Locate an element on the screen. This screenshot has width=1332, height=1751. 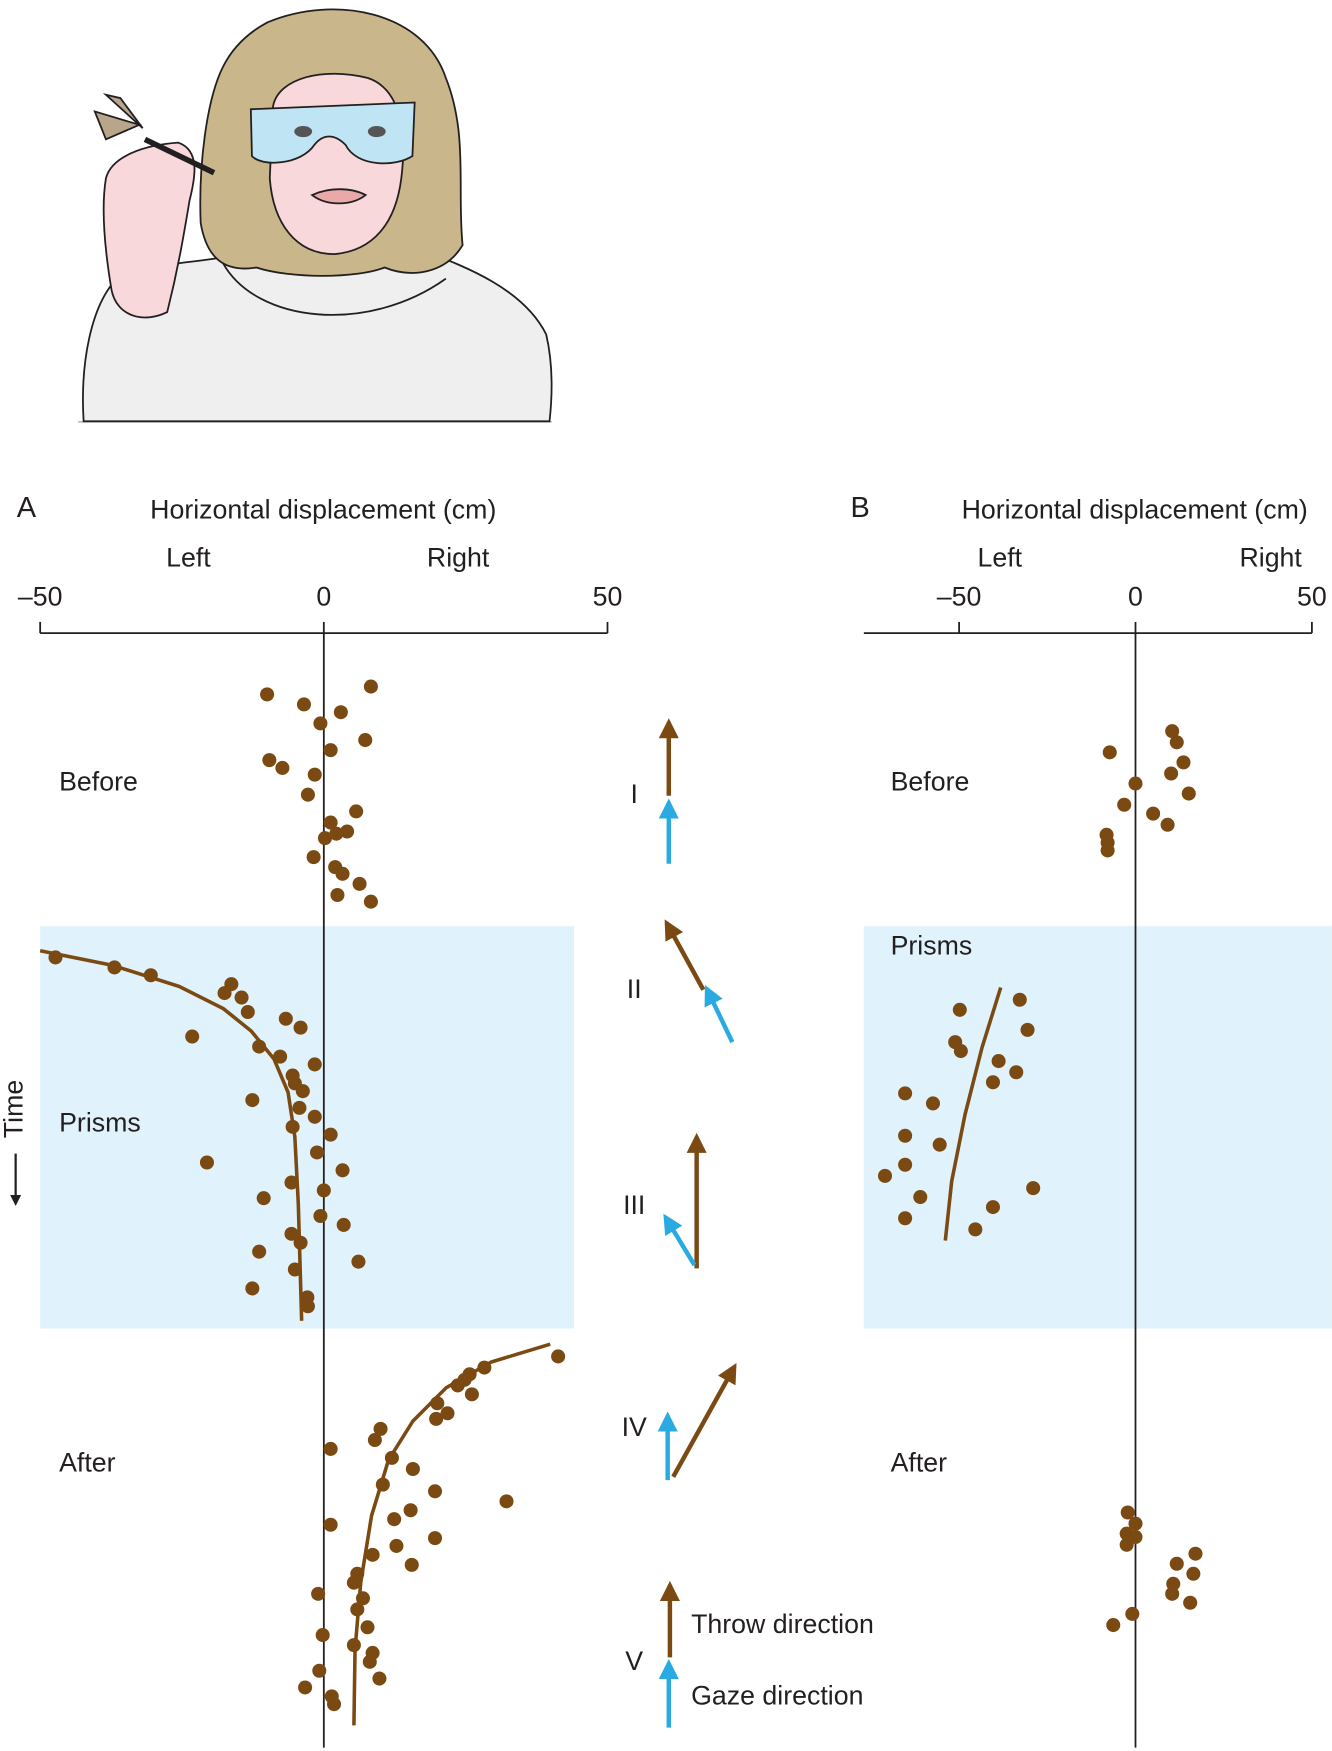
throw-arrow is located at coordinates (704, 1420).